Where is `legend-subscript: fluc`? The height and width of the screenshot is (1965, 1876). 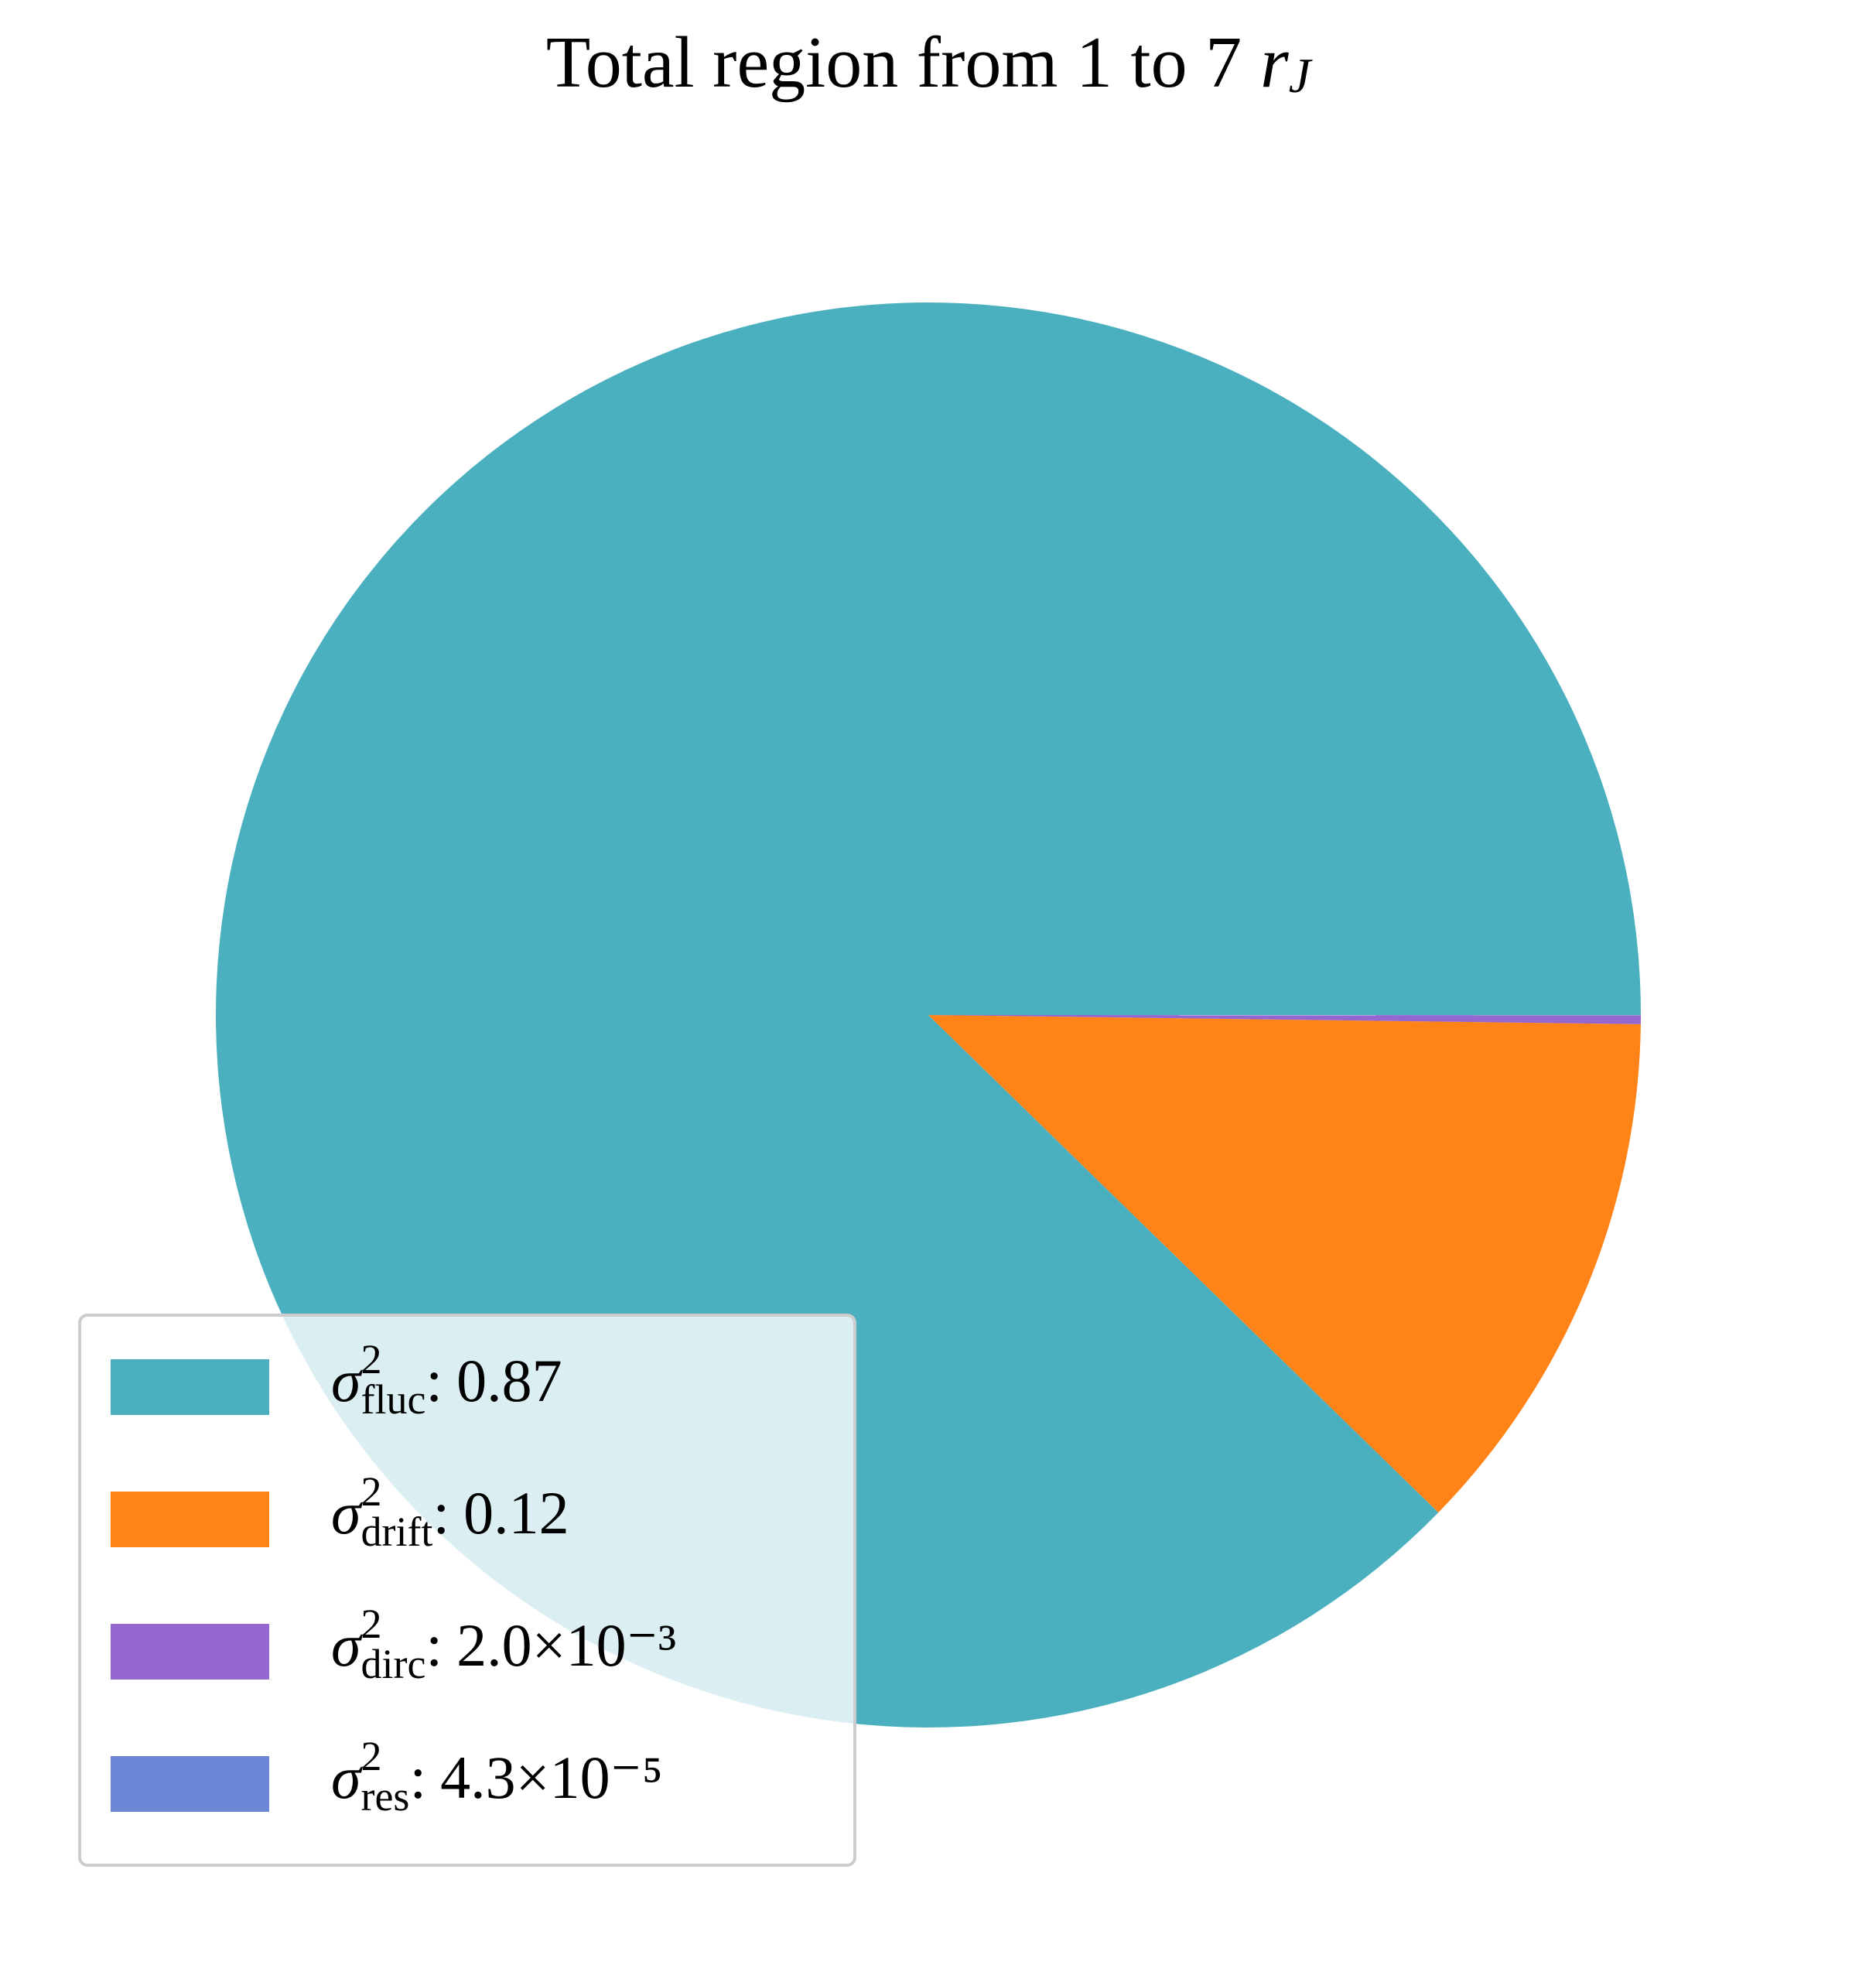 legend-subscript: fluc is located at coordinates (393, 1399).